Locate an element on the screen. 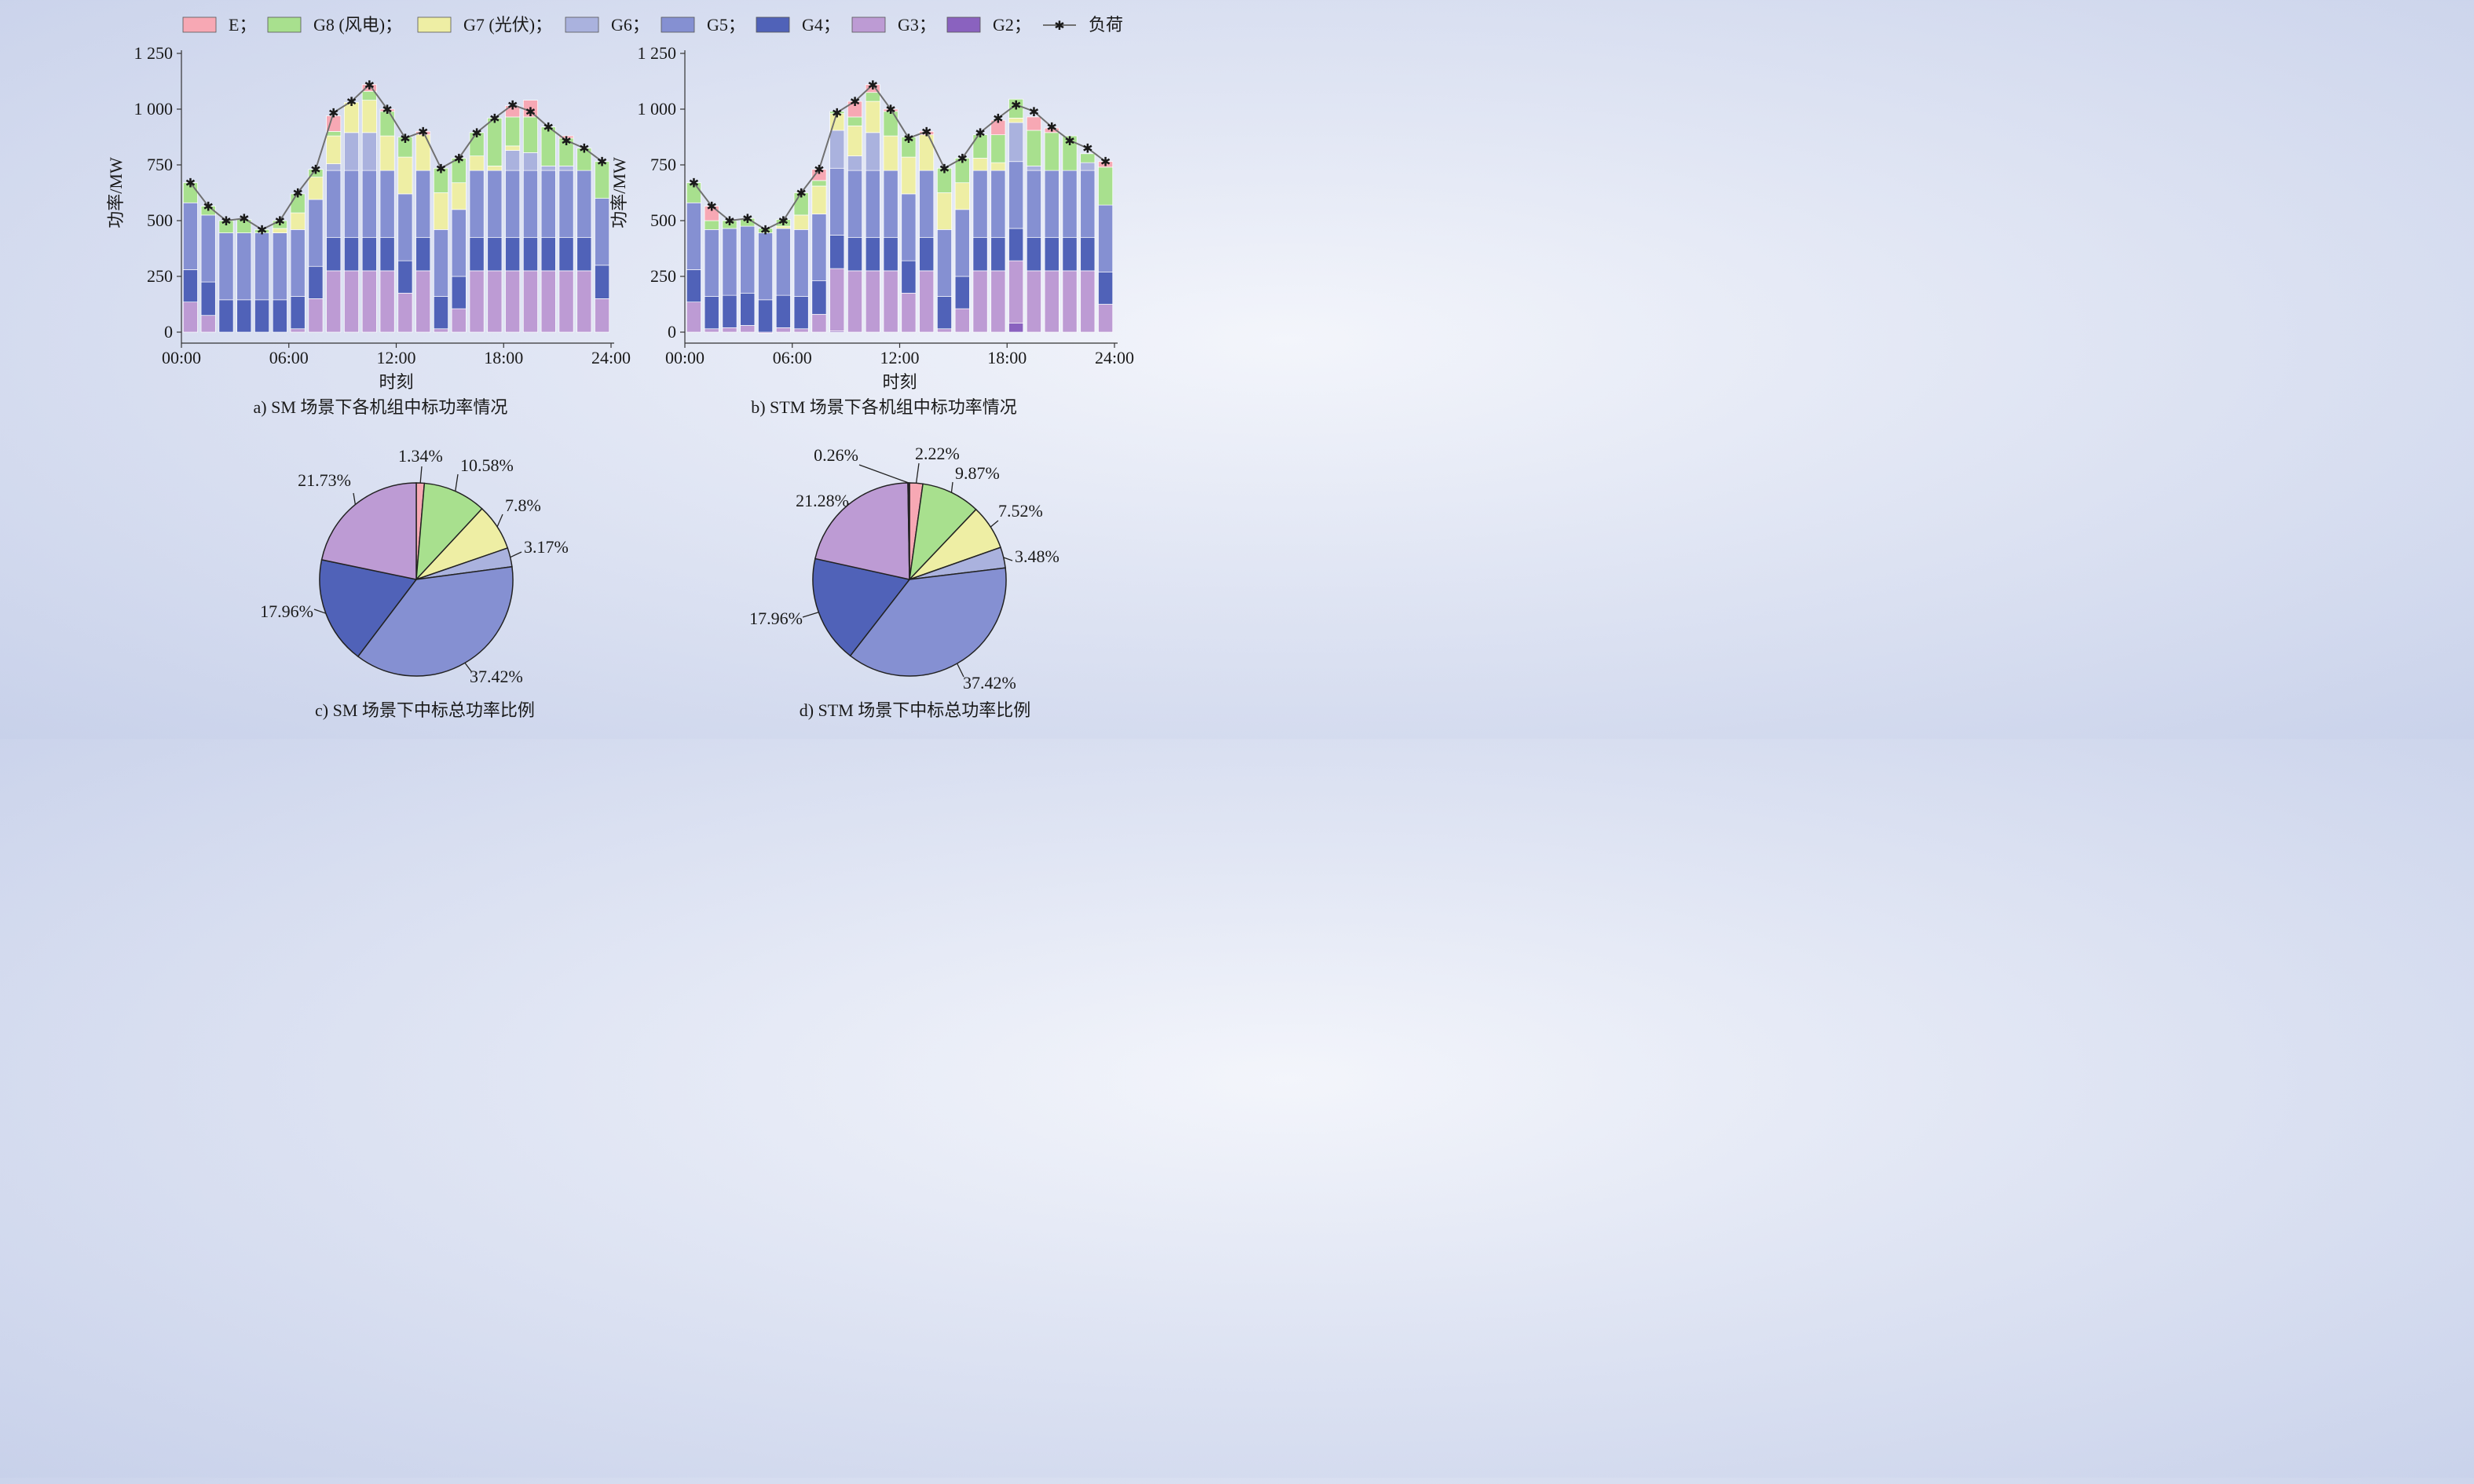 The height and width of the screenshot is (1484, 2474). load-line is located at coordinates (900, 157).